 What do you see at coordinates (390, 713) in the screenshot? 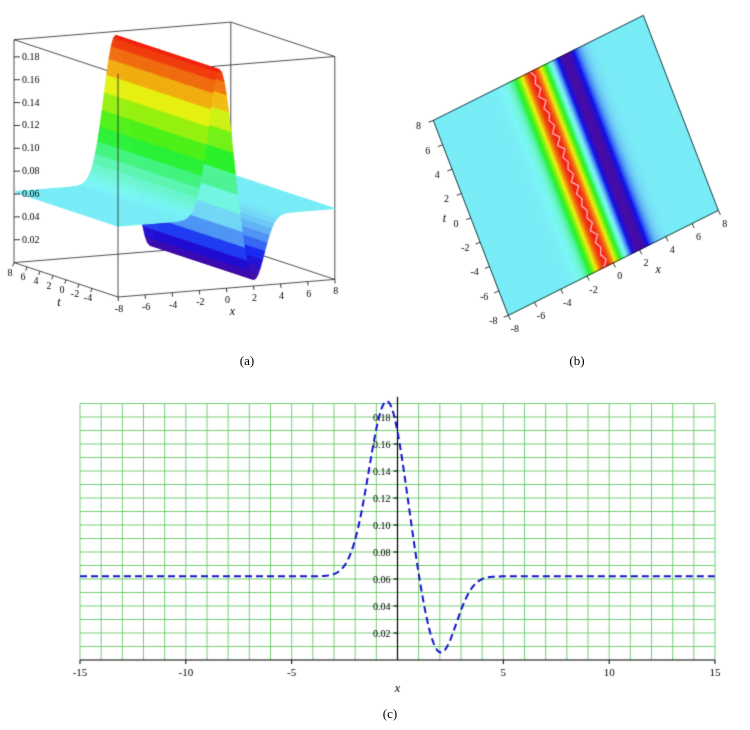
I see `caption-c: (c)` at bounding box center [390, 713].